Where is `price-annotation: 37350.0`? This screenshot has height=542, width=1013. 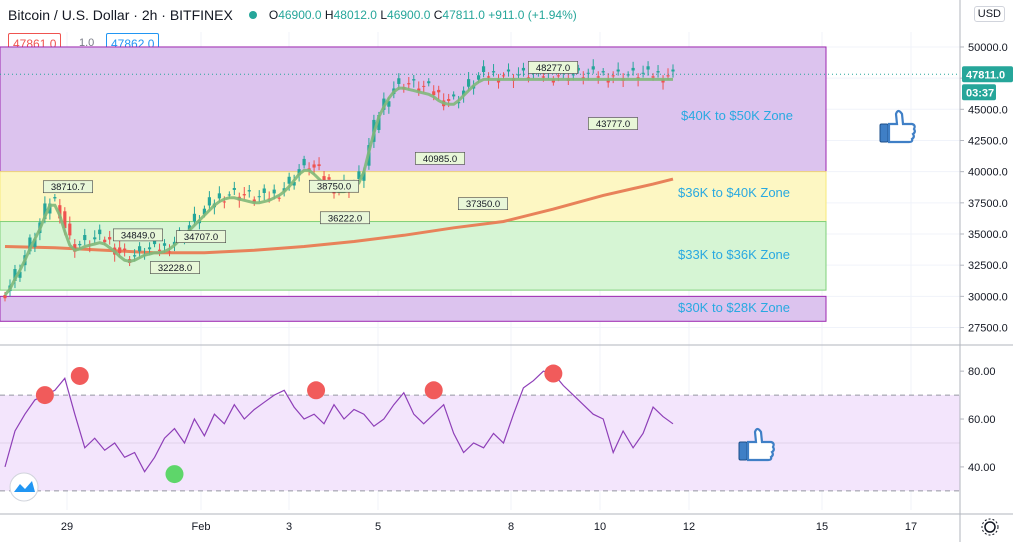 price-annotation: 37350.0 is located at coordinates (483, 204).